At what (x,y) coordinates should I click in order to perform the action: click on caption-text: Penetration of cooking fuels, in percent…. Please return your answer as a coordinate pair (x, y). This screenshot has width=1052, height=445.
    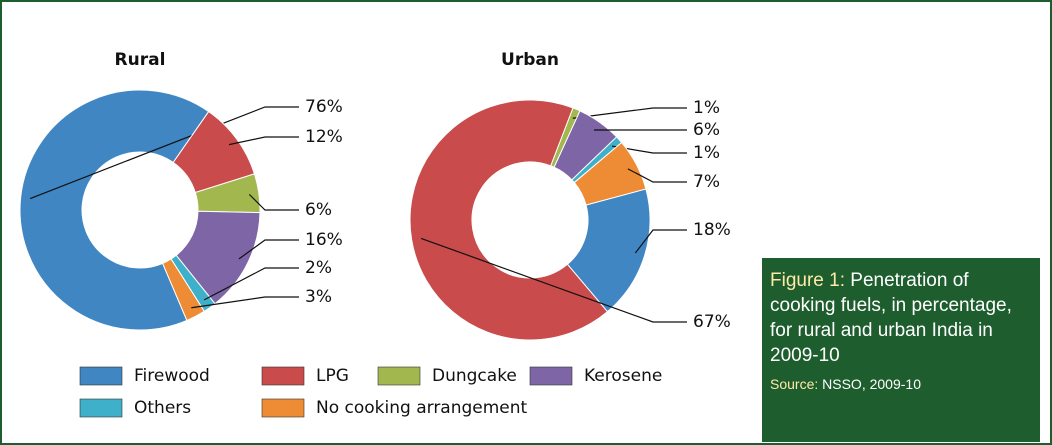
    Looking at the image, I should click on (891, 318).